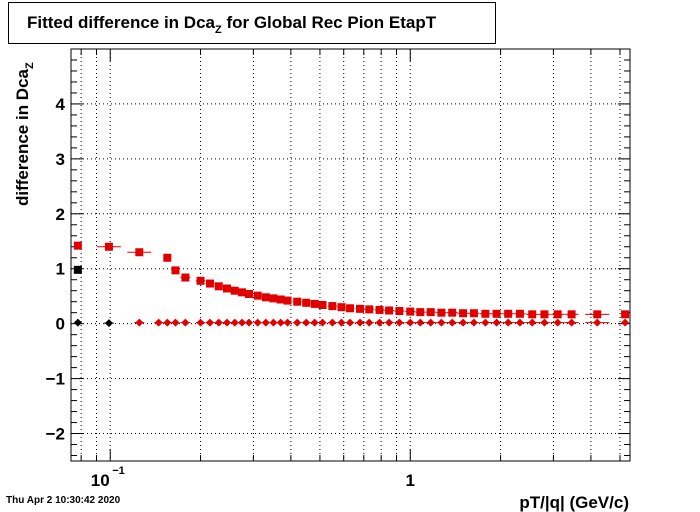 The height and width of the screenshot is (512, 700). What do you see at coordinates (574, 502) in the screenshot?
I see `x-axis-label: pT/|q| (GeV/c)` at bounding box center [574, 502].